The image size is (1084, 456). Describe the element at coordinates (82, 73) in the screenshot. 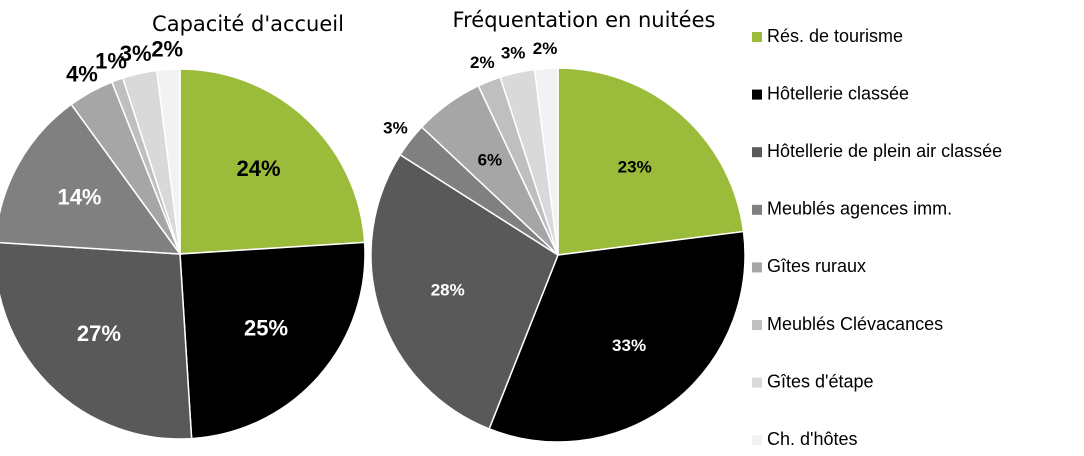

I see `data-label: 4%` at that location.